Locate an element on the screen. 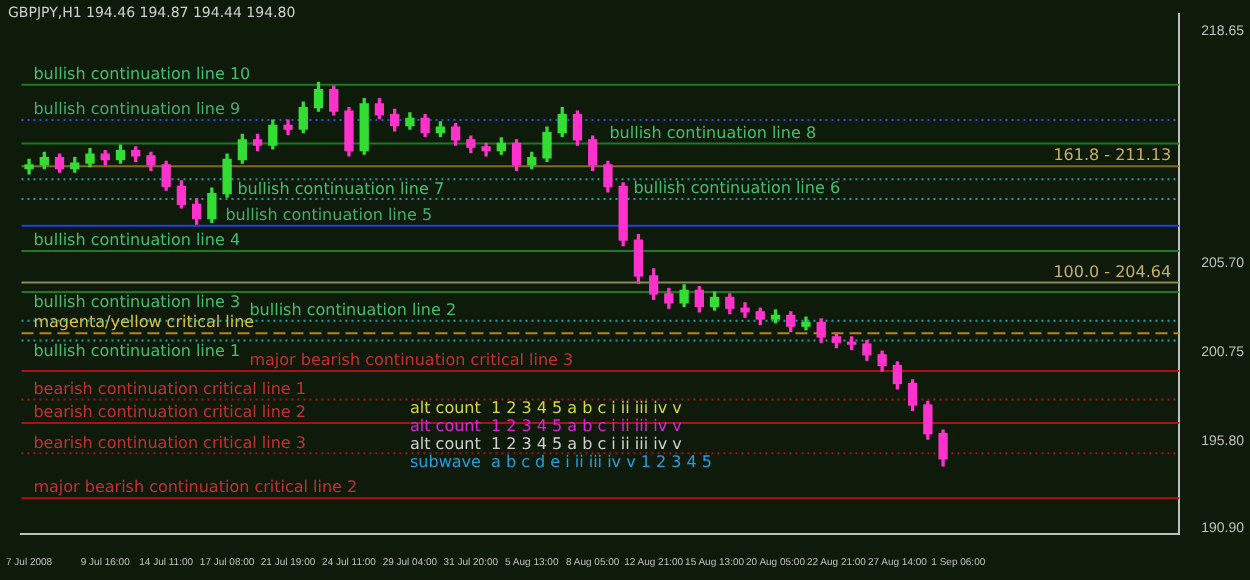  annotation: subwave a b c d e i ii iii iv v 1 2 3 4 5 is located at coordinates (561, 462).